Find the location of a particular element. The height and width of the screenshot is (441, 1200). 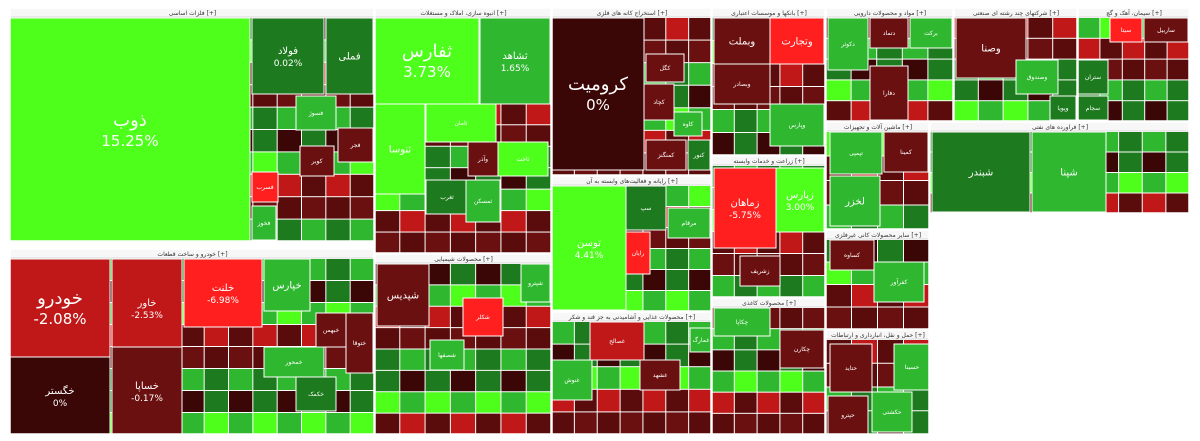

tile: شکلر is located at coordinates (483, 317).